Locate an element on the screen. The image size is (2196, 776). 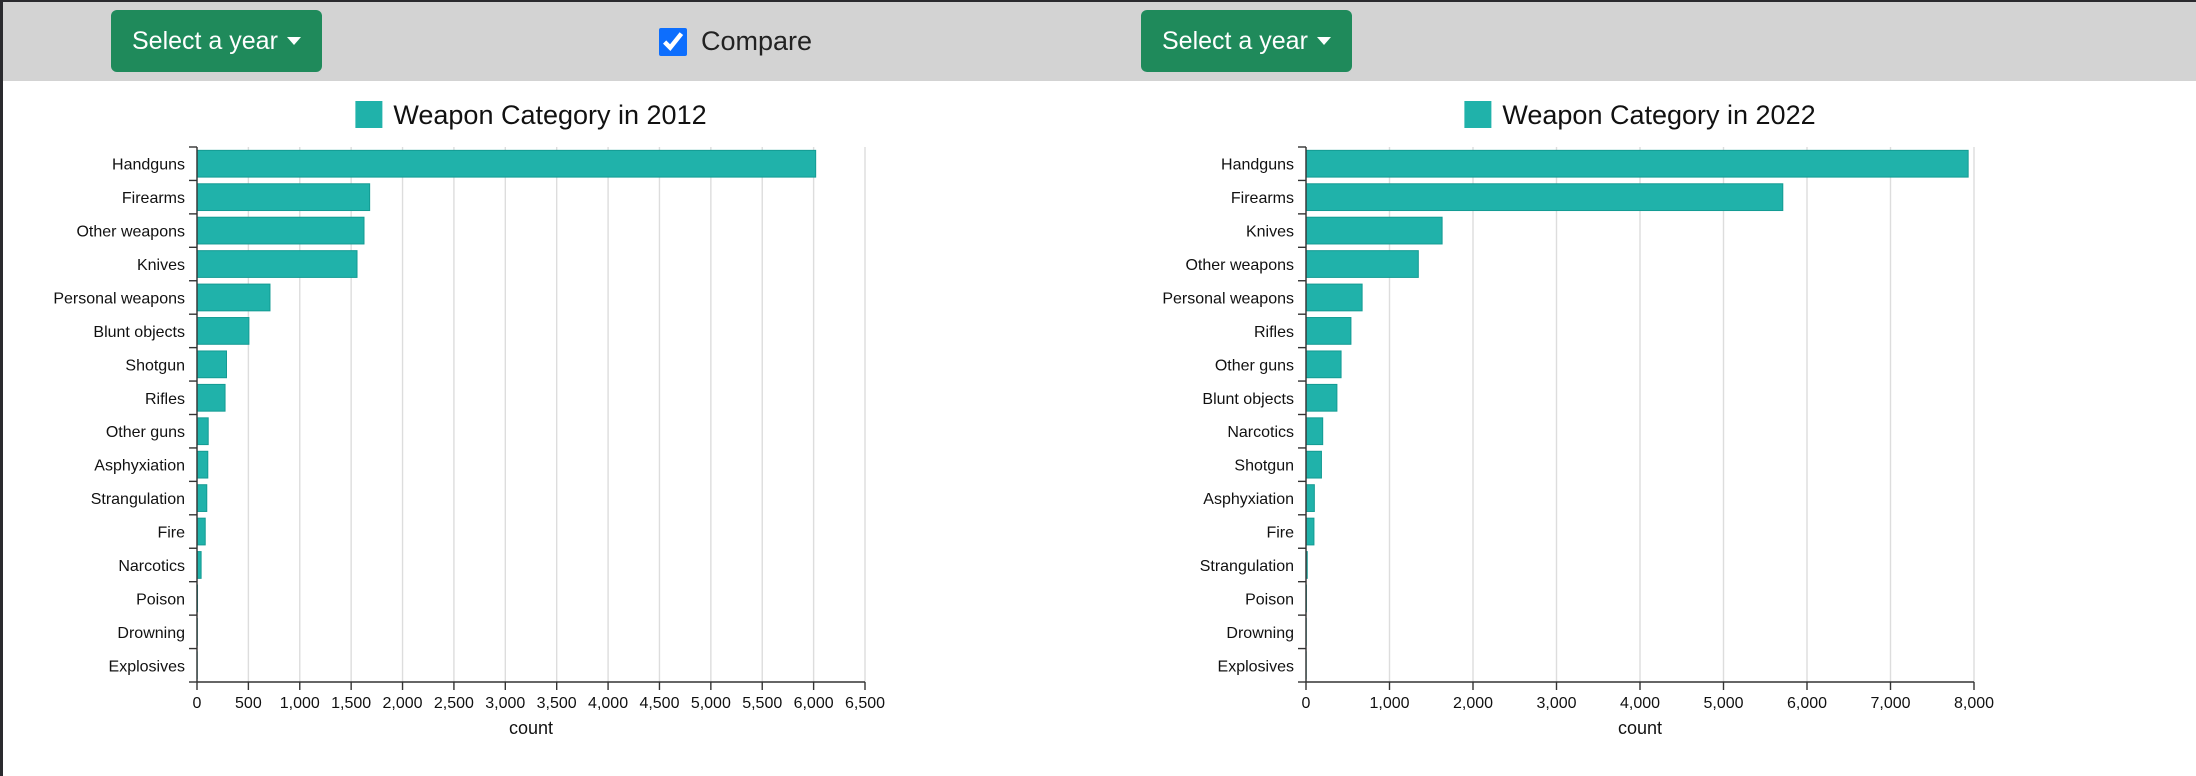
x-tick-label: 2,500 is located at coordinates (454, 703).